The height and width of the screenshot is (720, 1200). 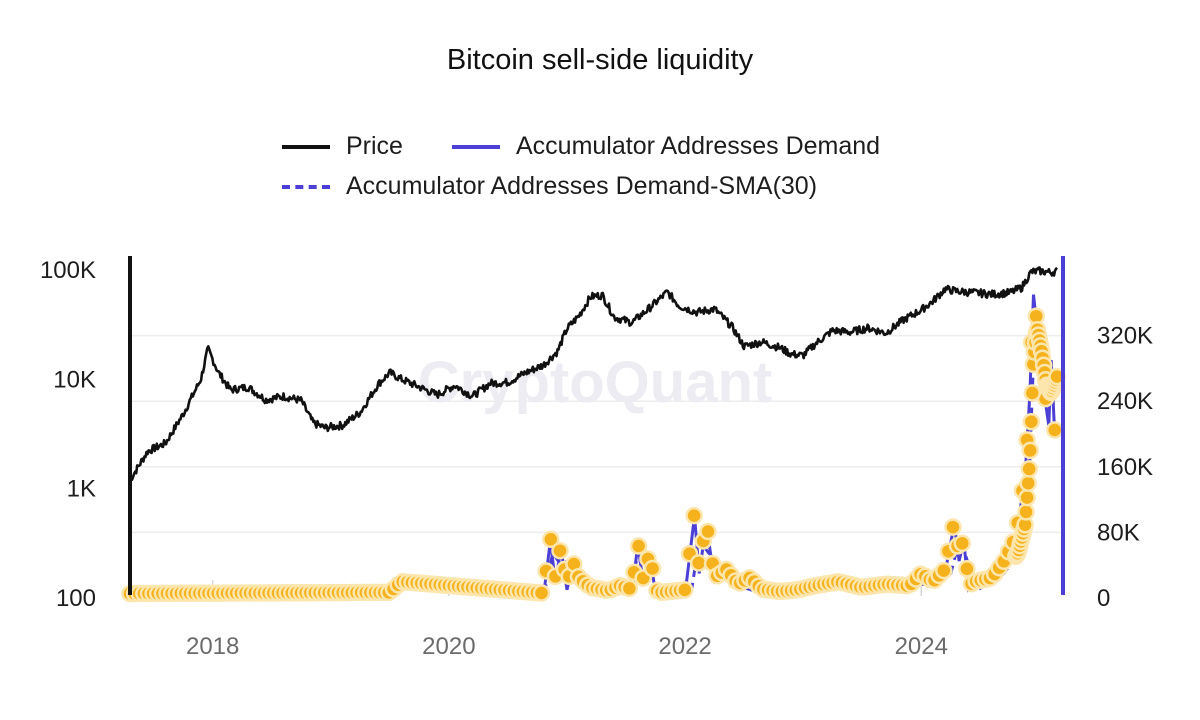 What do you see at coordinates (68, 270) in the screenshot?
I see `y-left-tick-label: 100K` at bounding box center [68, 270].